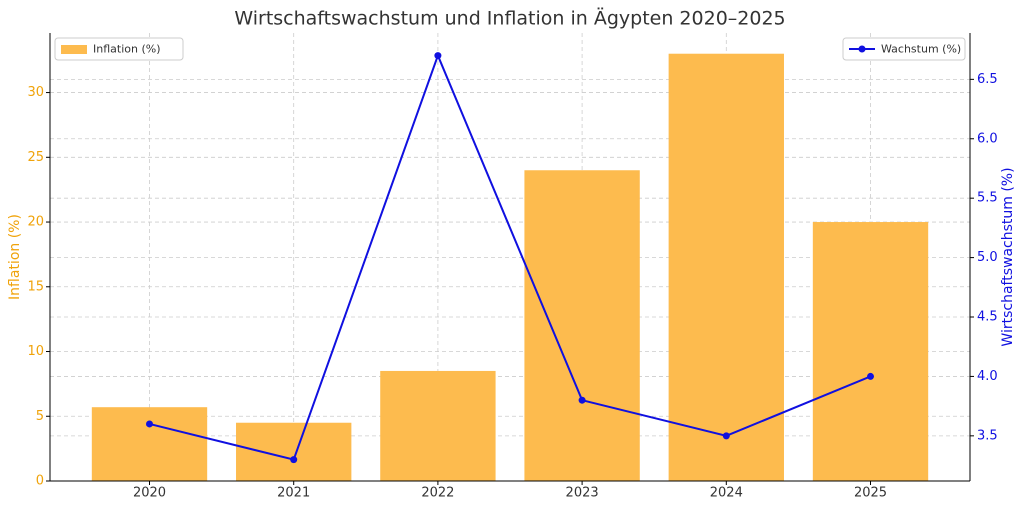  What do you see at coordinates (862, 49) in the screenshot?
I see `legend-marker` at bounding box center [862, 49].